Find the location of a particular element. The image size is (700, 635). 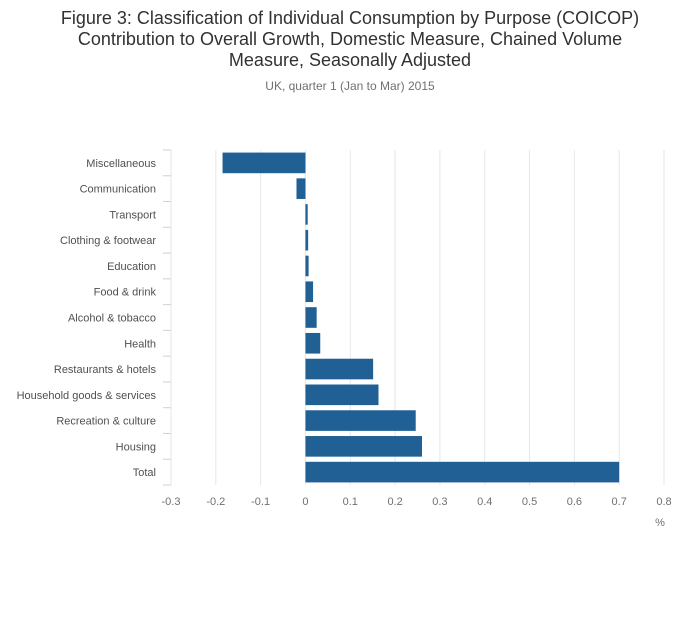

category-label: Housing is located at coordinates (136, 447).